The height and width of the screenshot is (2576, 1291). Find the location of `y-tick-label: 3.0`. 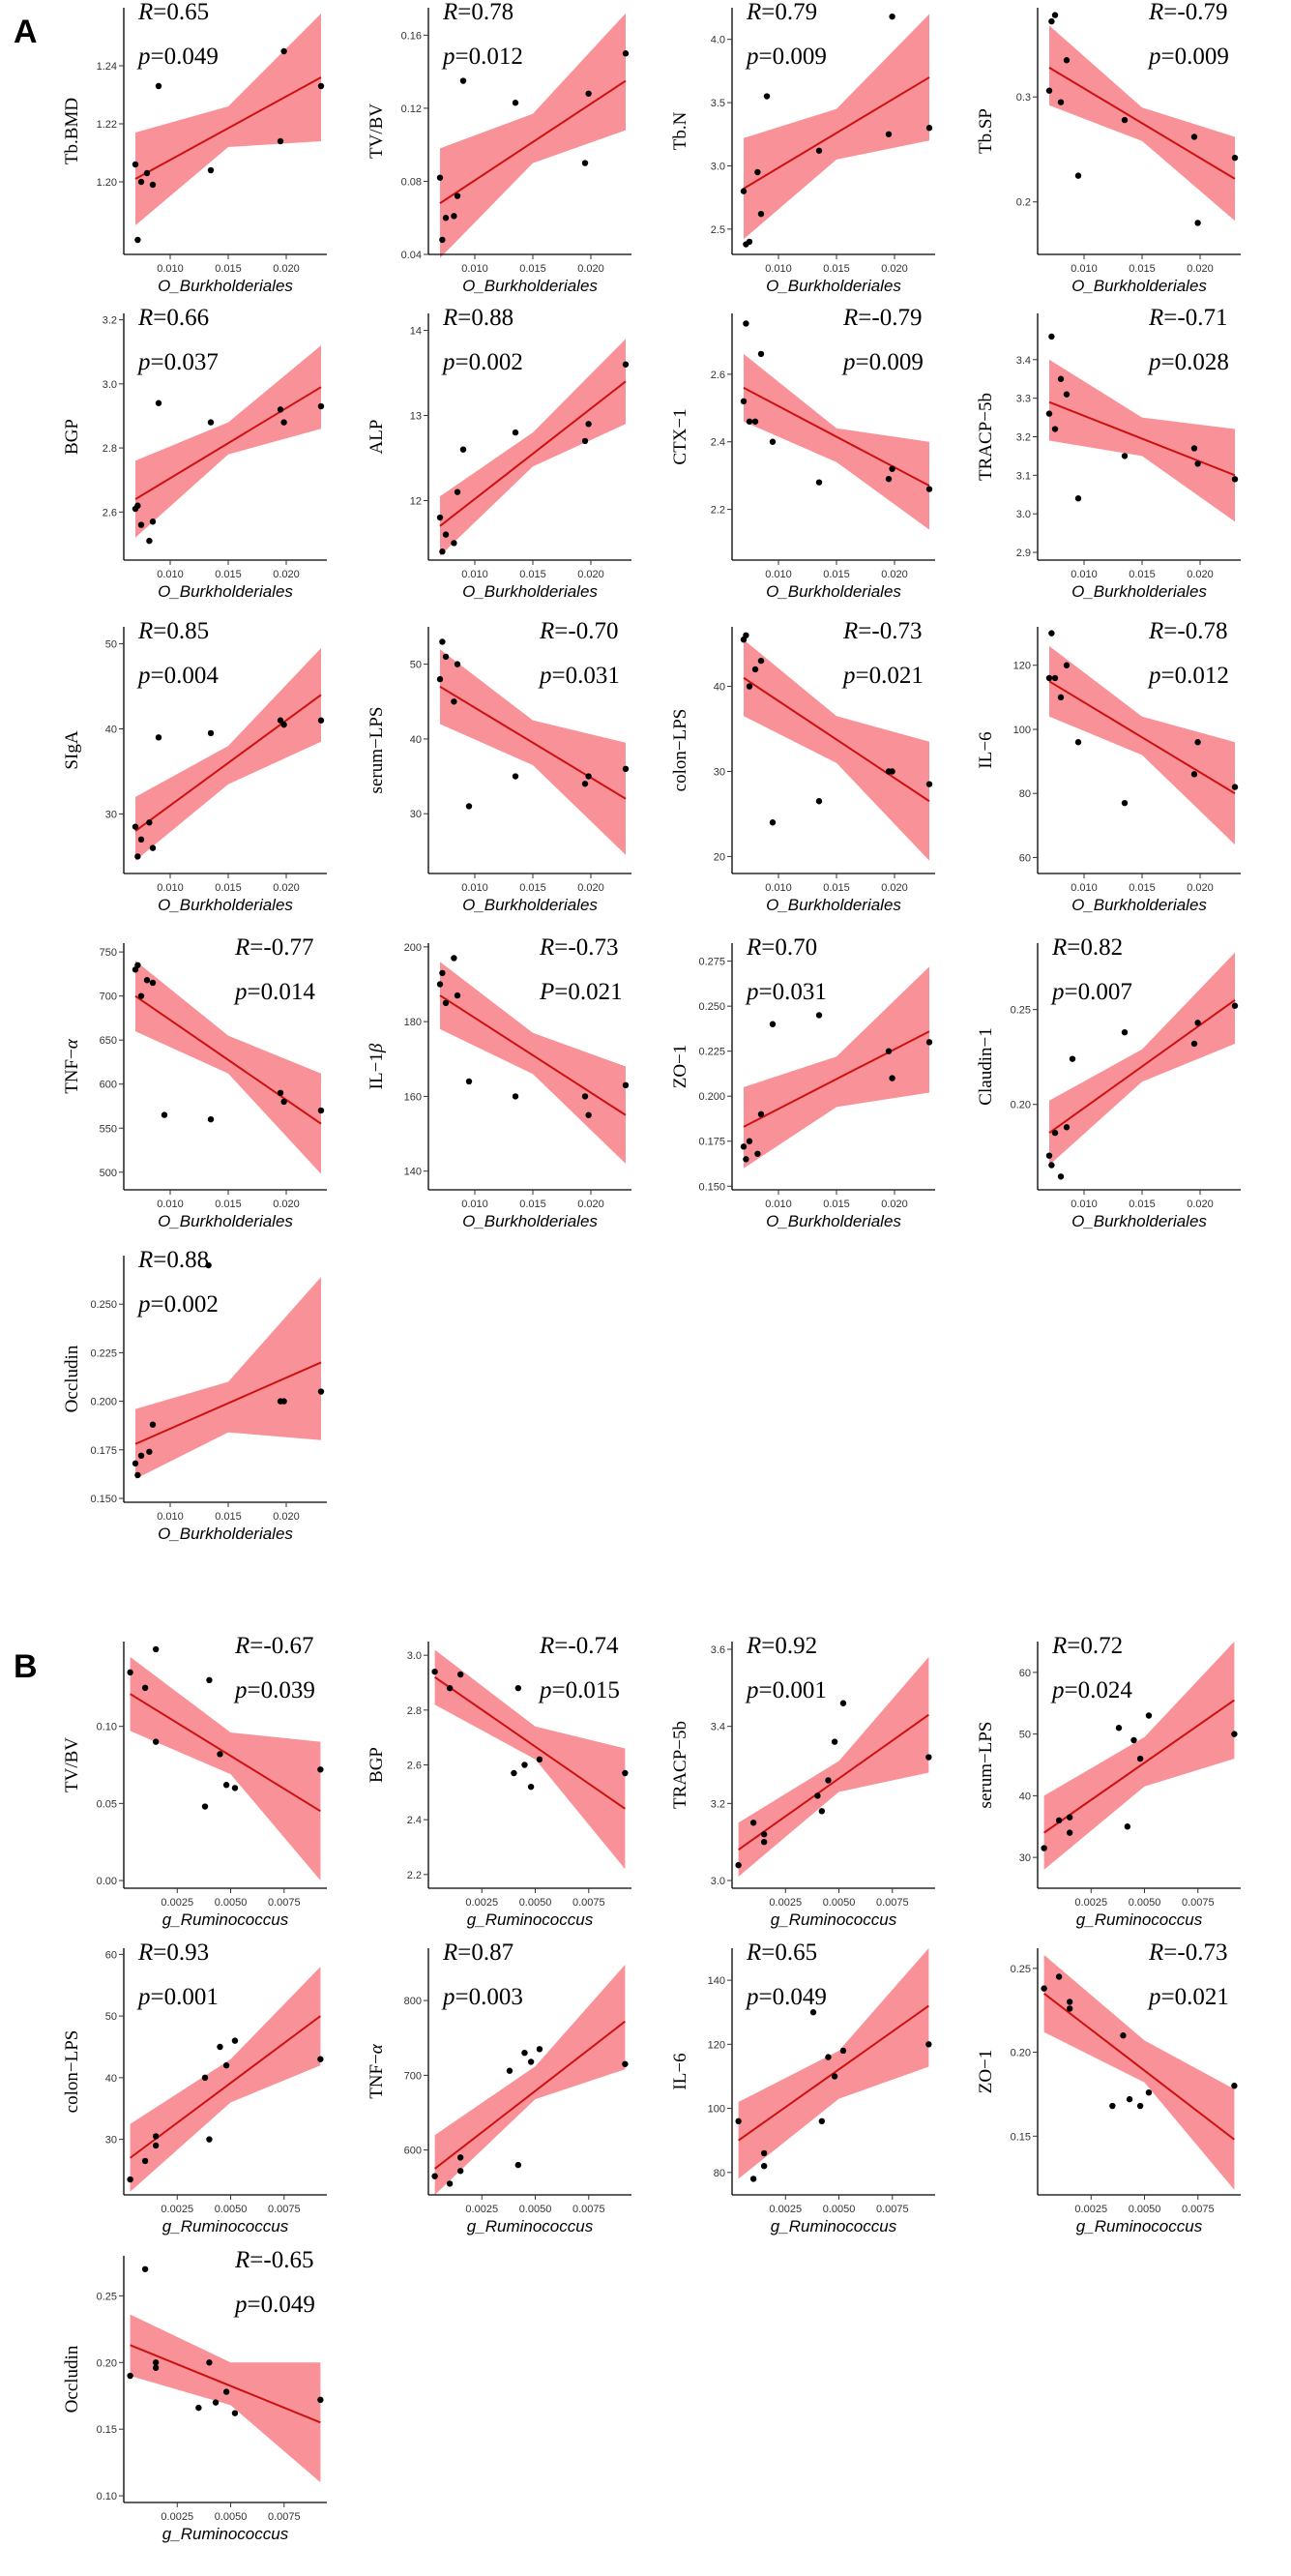

y-tick-label: 3.0 is located at coordinates (415, 1656).